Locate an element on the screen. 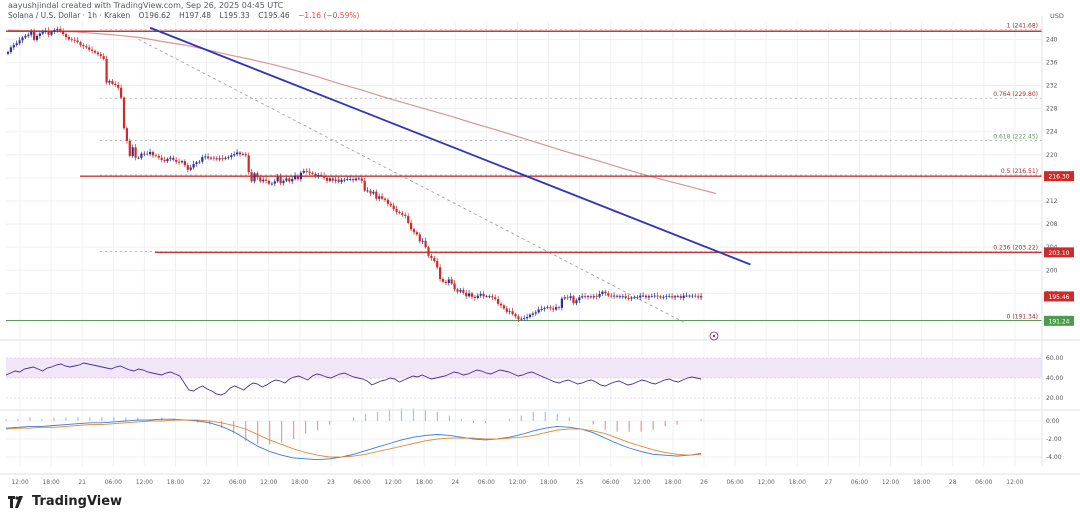 This screenshot has width=1080, height=517. macd-signal-line is located at coordinates (353, 438).